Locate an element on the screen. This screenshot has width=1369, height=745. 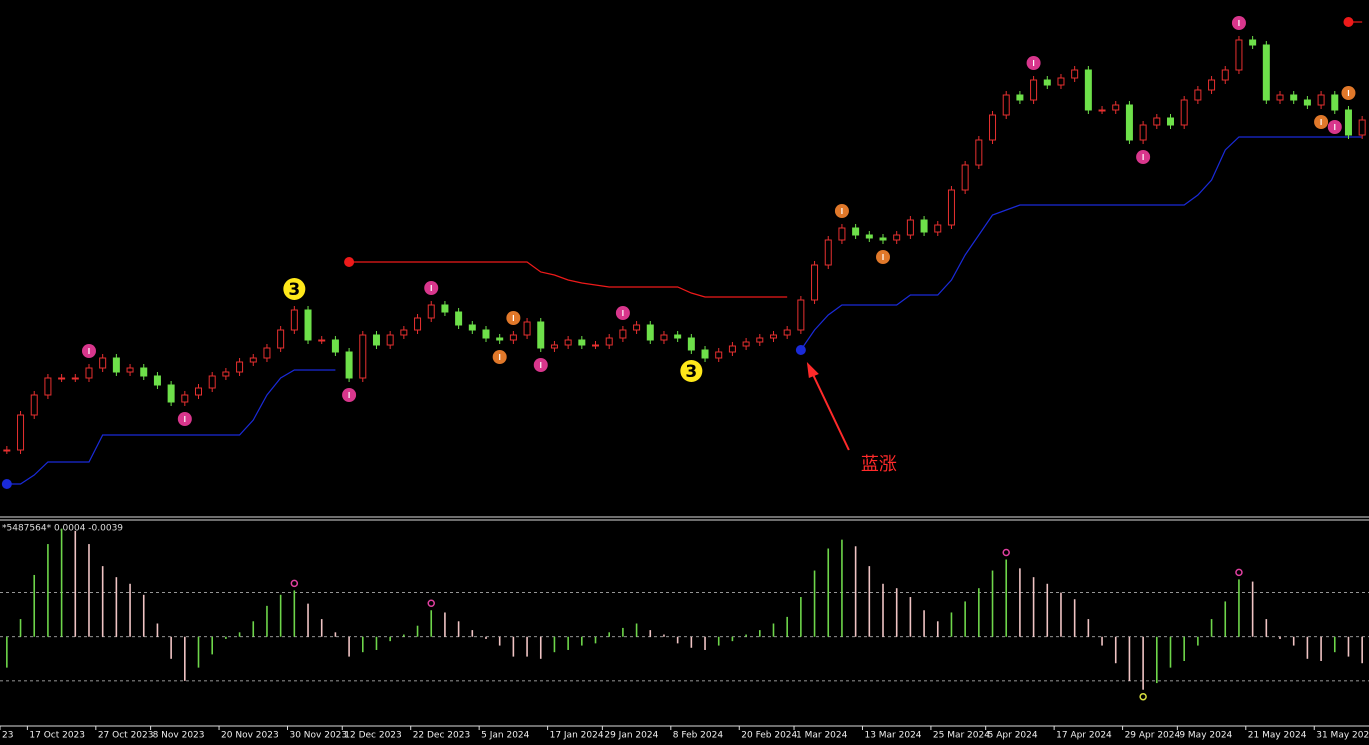
x-tick-label: 20 Nov 2023 is located at coordinates (250, 736).